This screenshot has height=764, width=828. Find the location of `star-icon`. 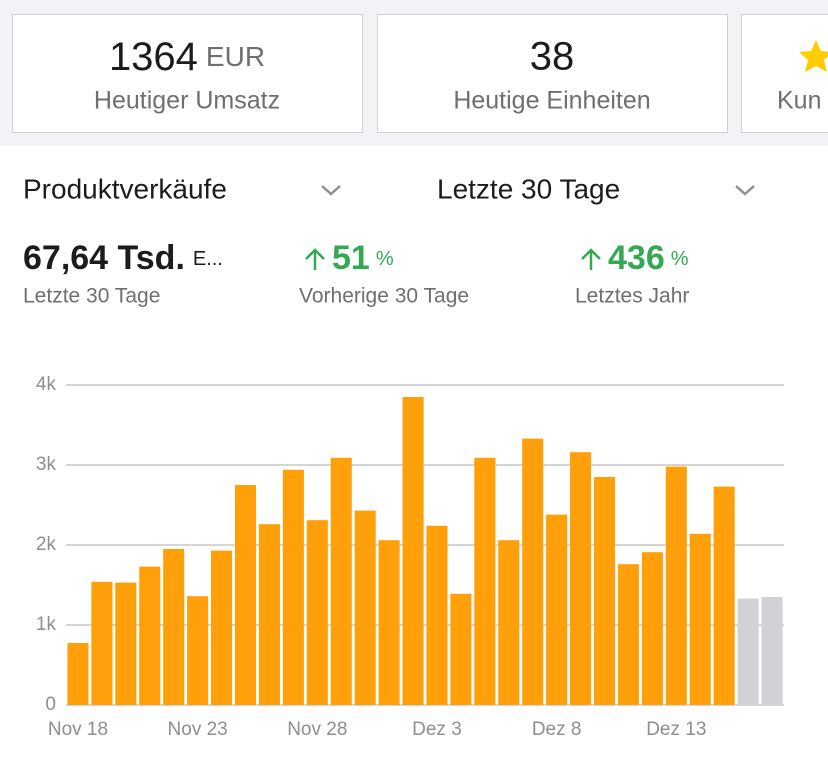

star-icon is located at coordinates (813, 56).